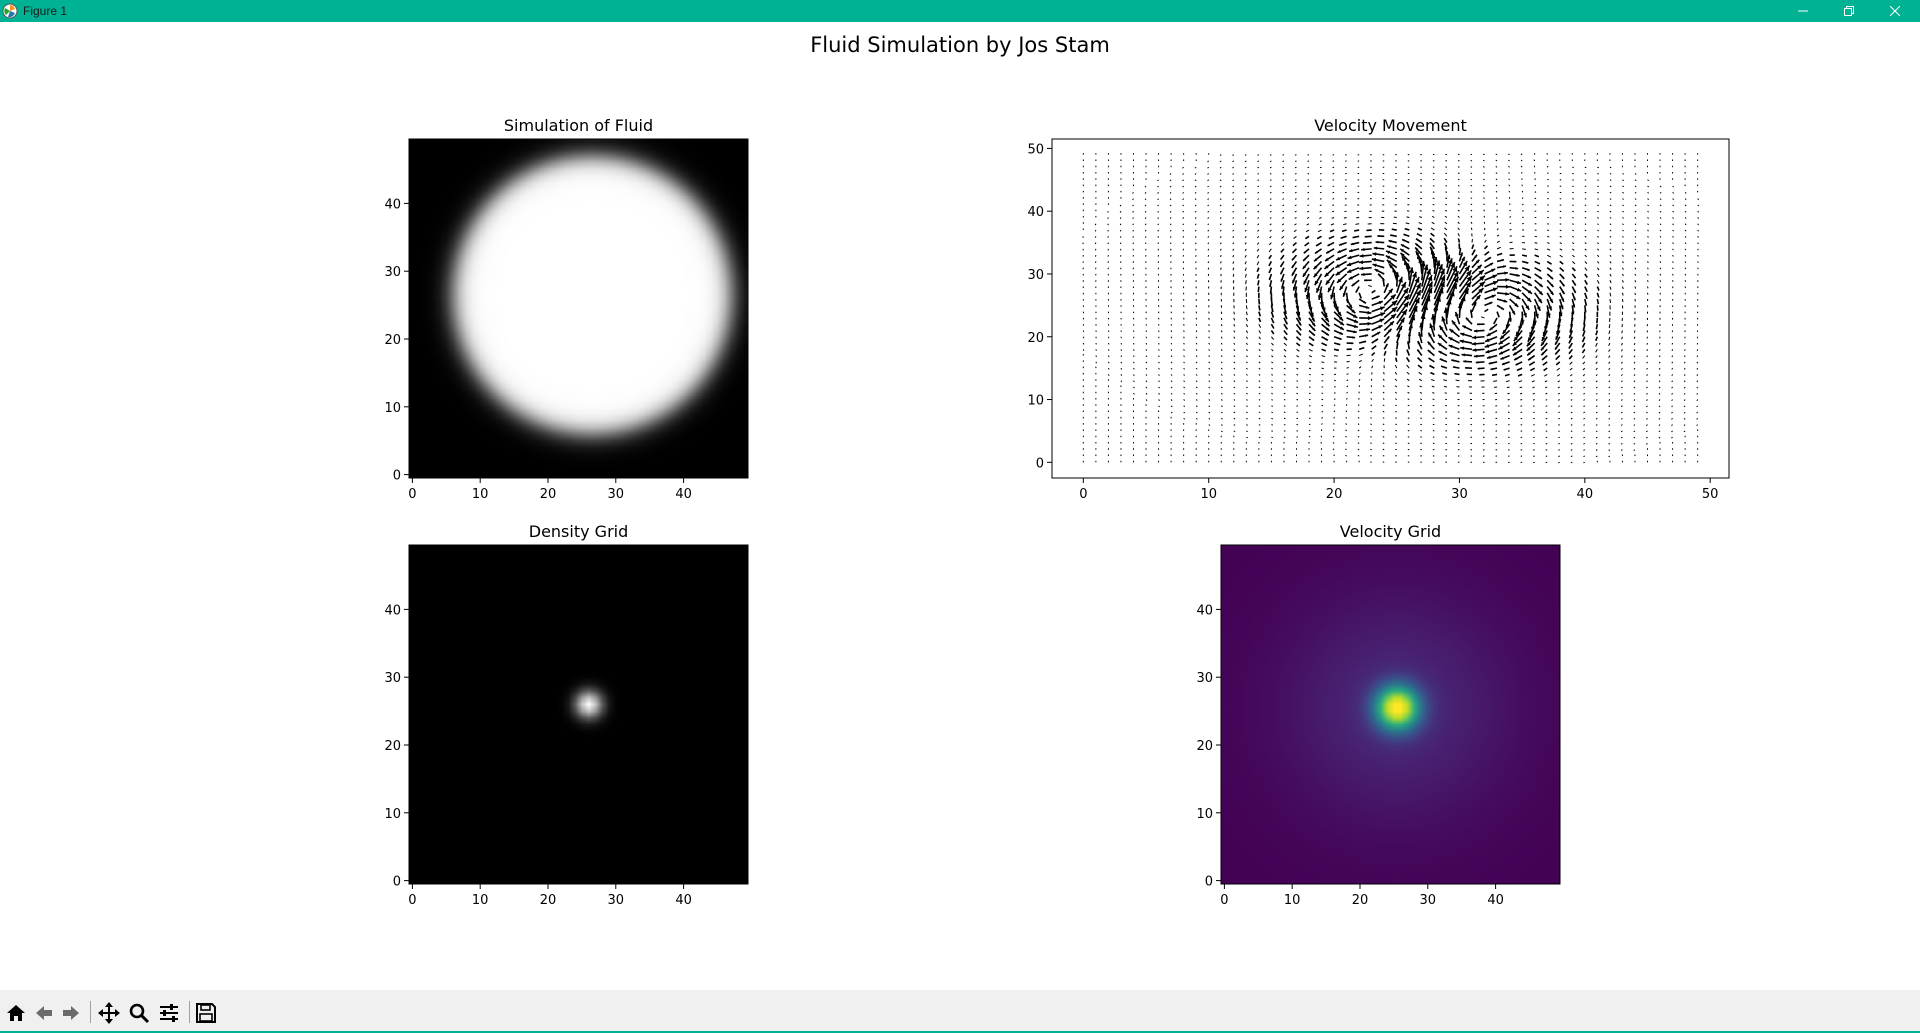 The width and height of the screenshot is (1920, 1033). I want to click on pan-button, so click(109, 1013).